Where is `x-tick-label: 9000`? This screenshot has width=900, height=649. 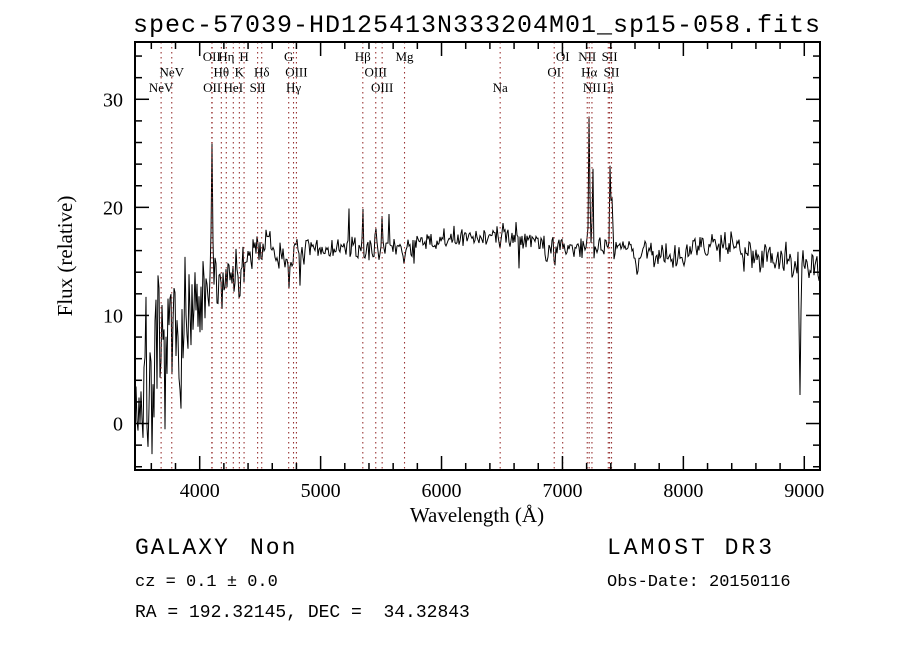
x-tick-label: 9000 is located at coordinates (804, 491).